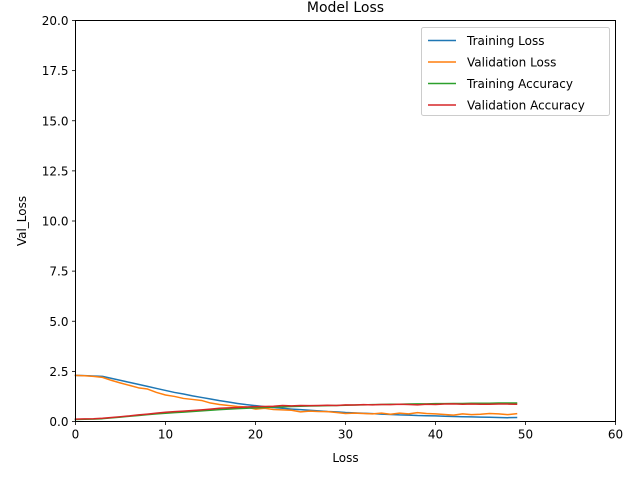  I want to click on y-axis-label: Val_Loss, so click(22, 221).